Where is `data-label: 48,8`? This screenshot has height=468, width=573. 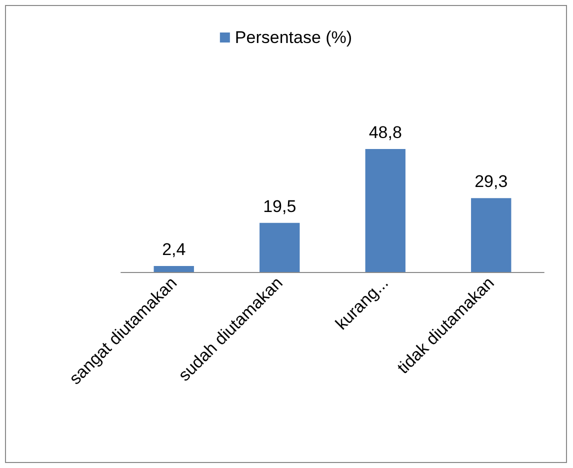 data-label: 48,8 is located at coordinates (385, 132).